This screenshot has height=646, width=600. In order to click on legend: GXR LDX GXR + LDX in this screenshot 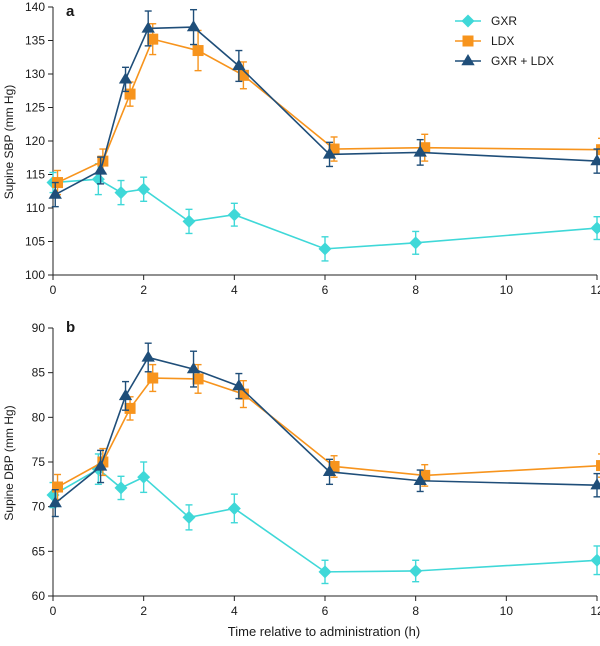, I will do `click(504, 41)`.